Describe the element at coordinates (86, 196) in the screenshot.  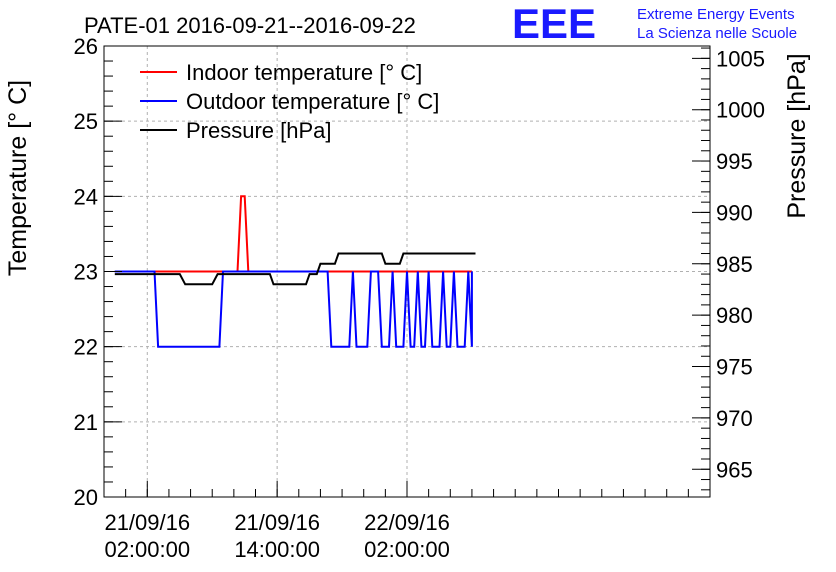
I see `y-tick-label: 24` at that location.